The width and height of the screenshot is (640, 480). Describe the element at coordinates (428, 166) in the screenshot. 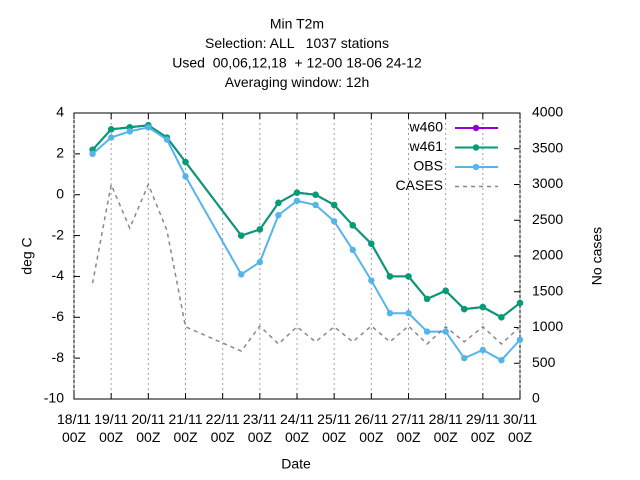

I see `legend-label: OBS` at that location.